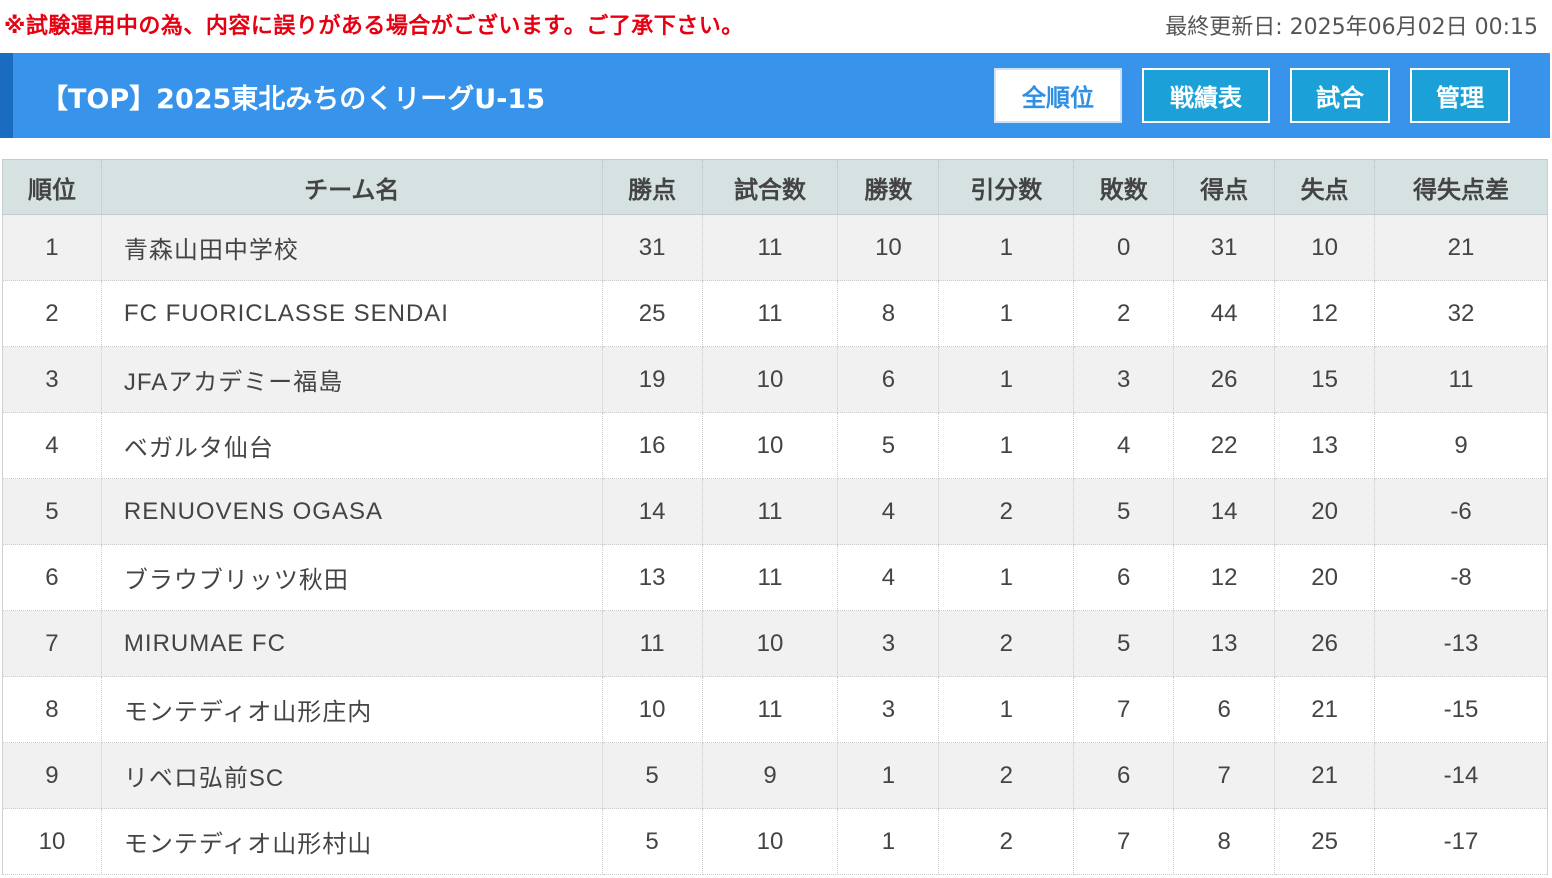 This screenshot has height=878, width=1552. What do you see at coordinates (1461, 247) in the screenshot?
I see `goal-difference-cell: 21` at bounding box center [1461, 247].